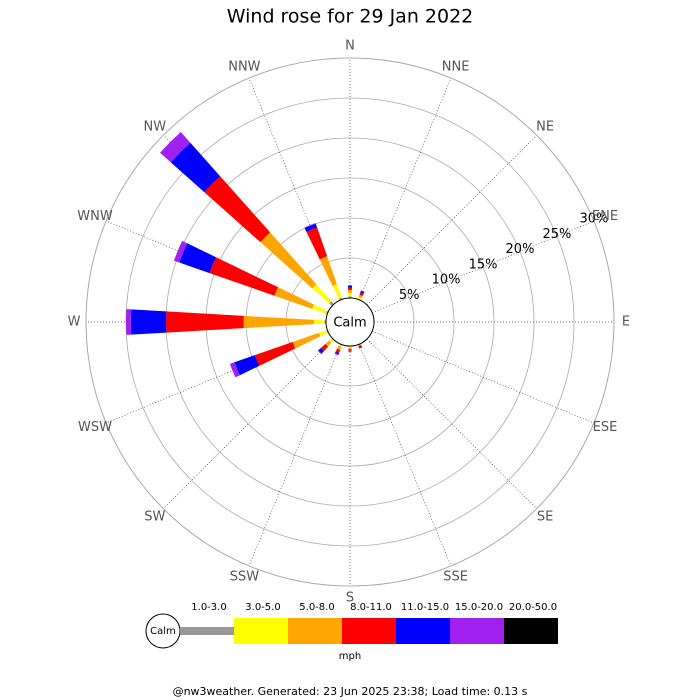  I want to click on direction-label: W, so click(74, 322).